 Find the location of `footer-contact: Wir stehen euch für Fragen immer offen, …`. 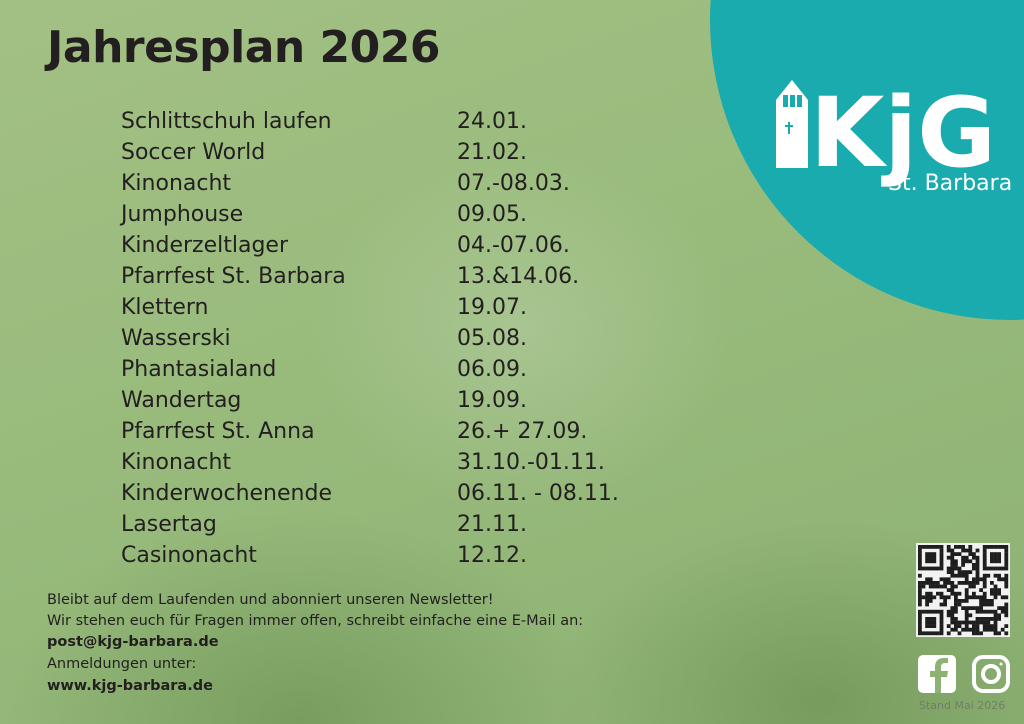

footer-contact: Wir stehen euch für Fragen immer offen, … is located at coordinates (315, 621).